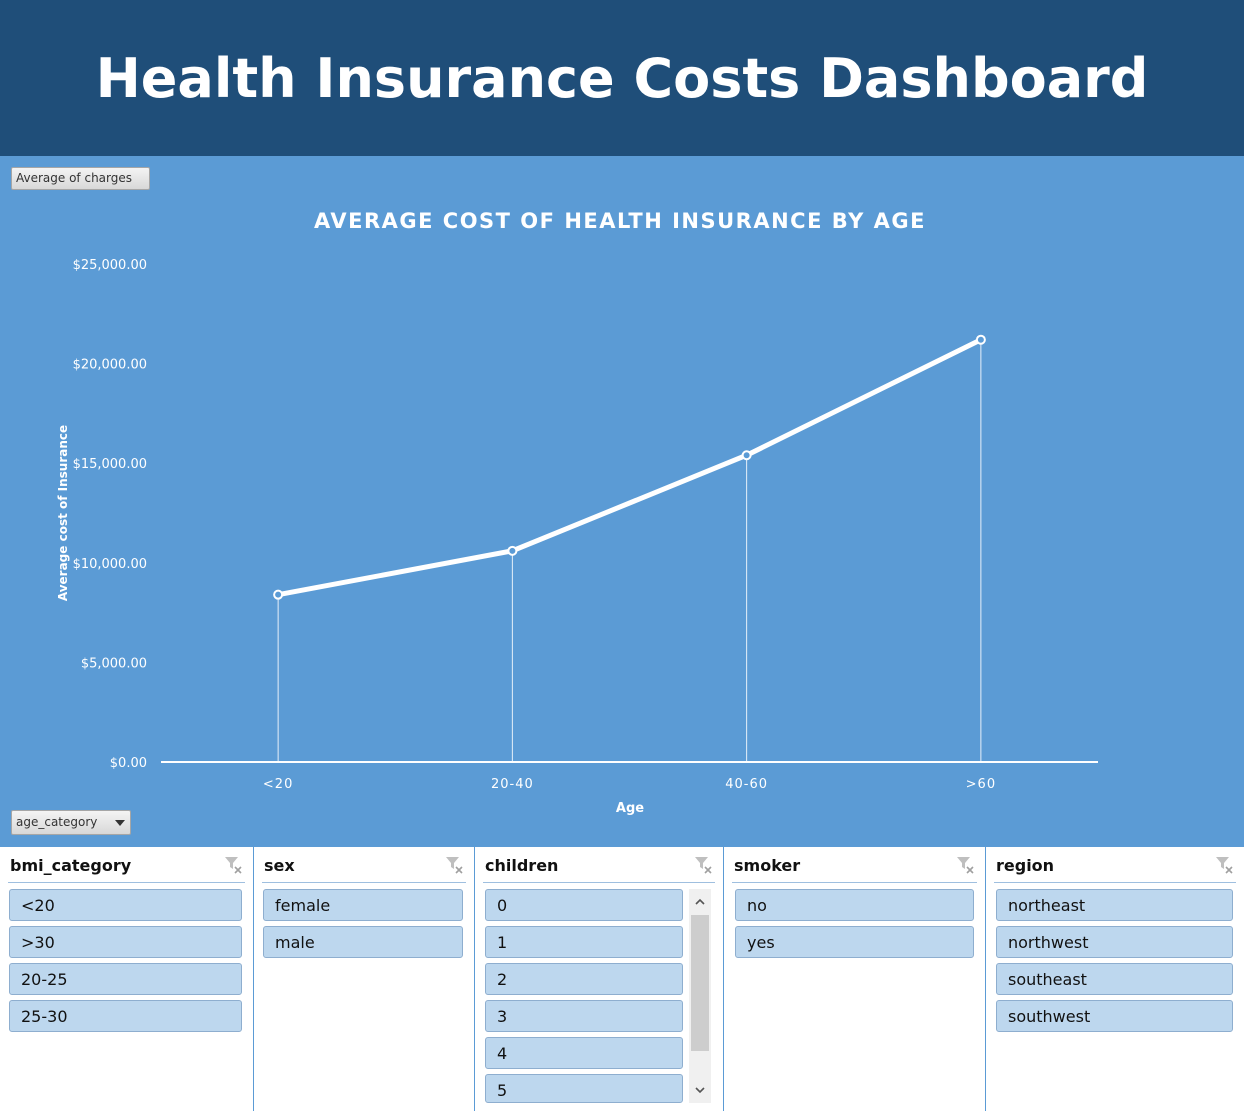  I want to click on y-axis-label: Average cost of Insurance, so click(63, 513).